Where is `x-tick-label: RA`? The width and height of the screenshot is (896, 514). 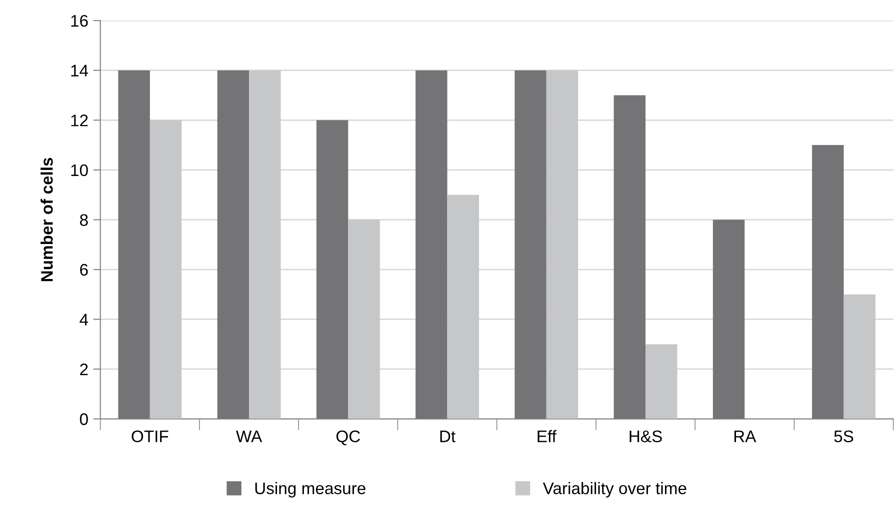
x-tick-label: RA is located at coordinates (745, 436).